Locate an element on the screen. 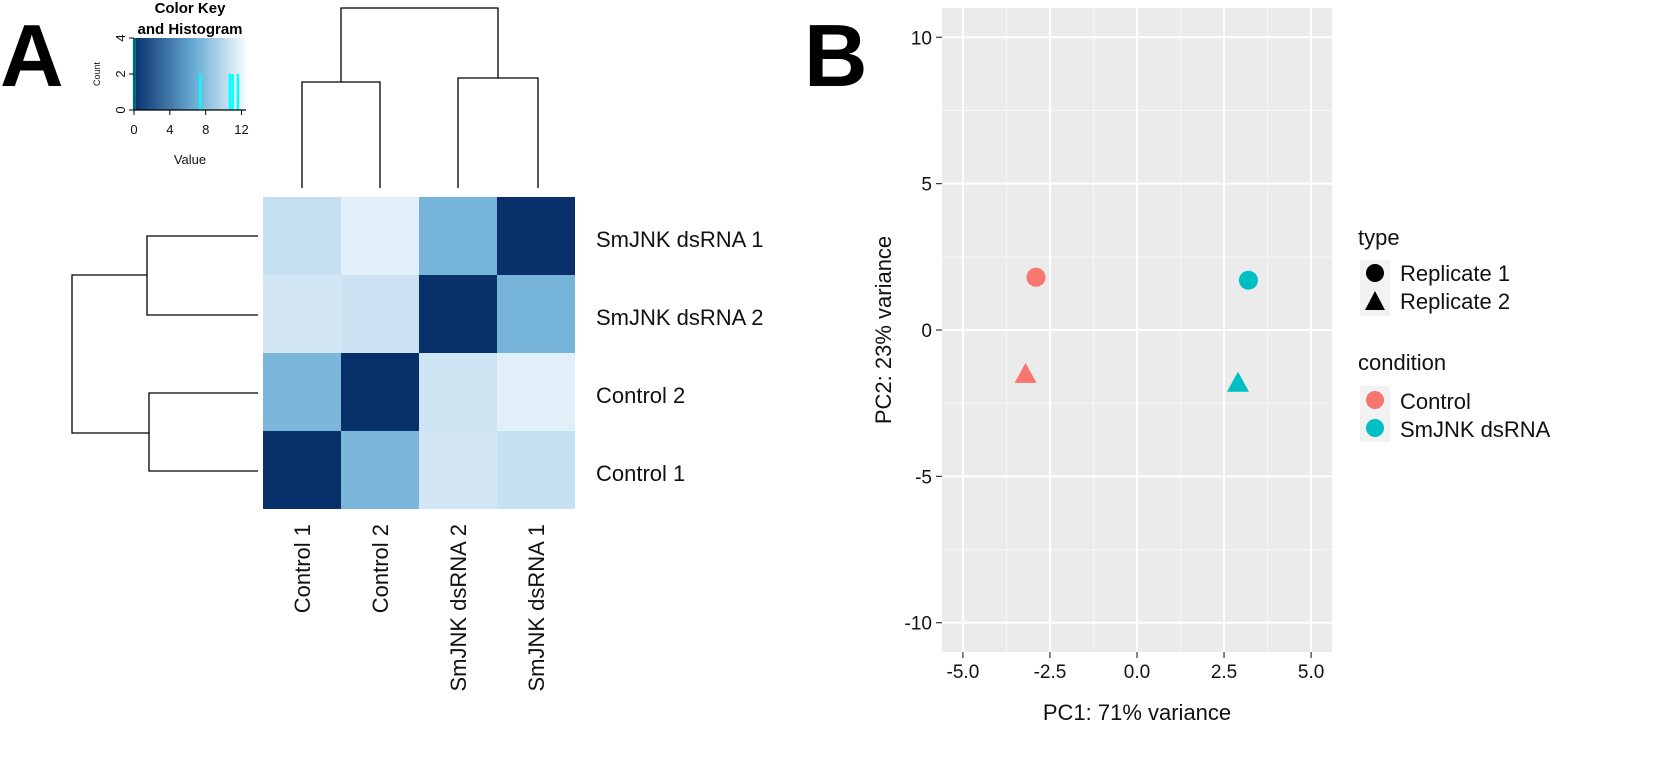  pca-xtick-label-5: 5.0 is located at coordinates (1311, 672).